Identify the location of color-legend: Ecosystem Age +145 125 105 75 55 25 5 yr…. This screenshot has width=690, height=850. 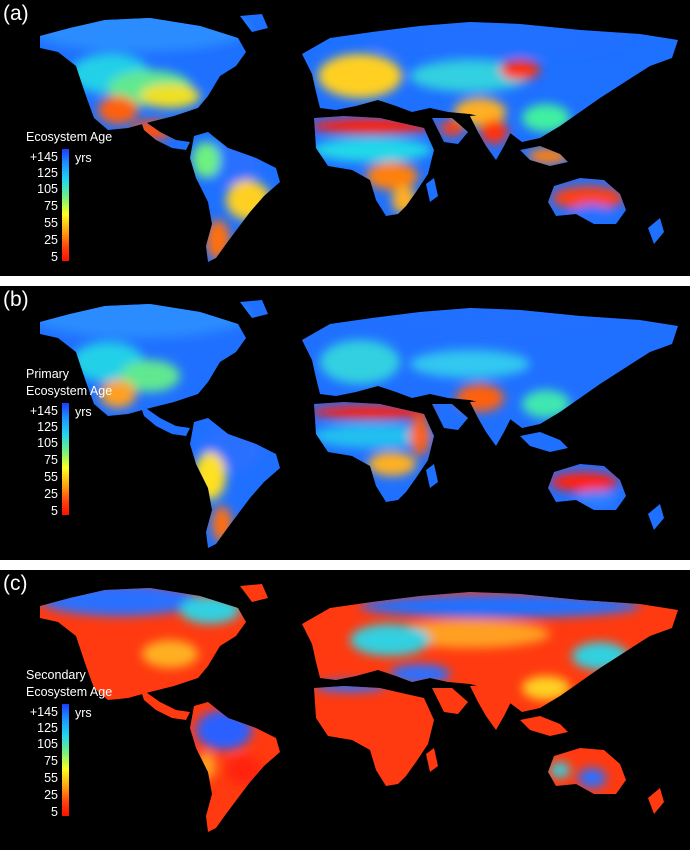
(86, 196).